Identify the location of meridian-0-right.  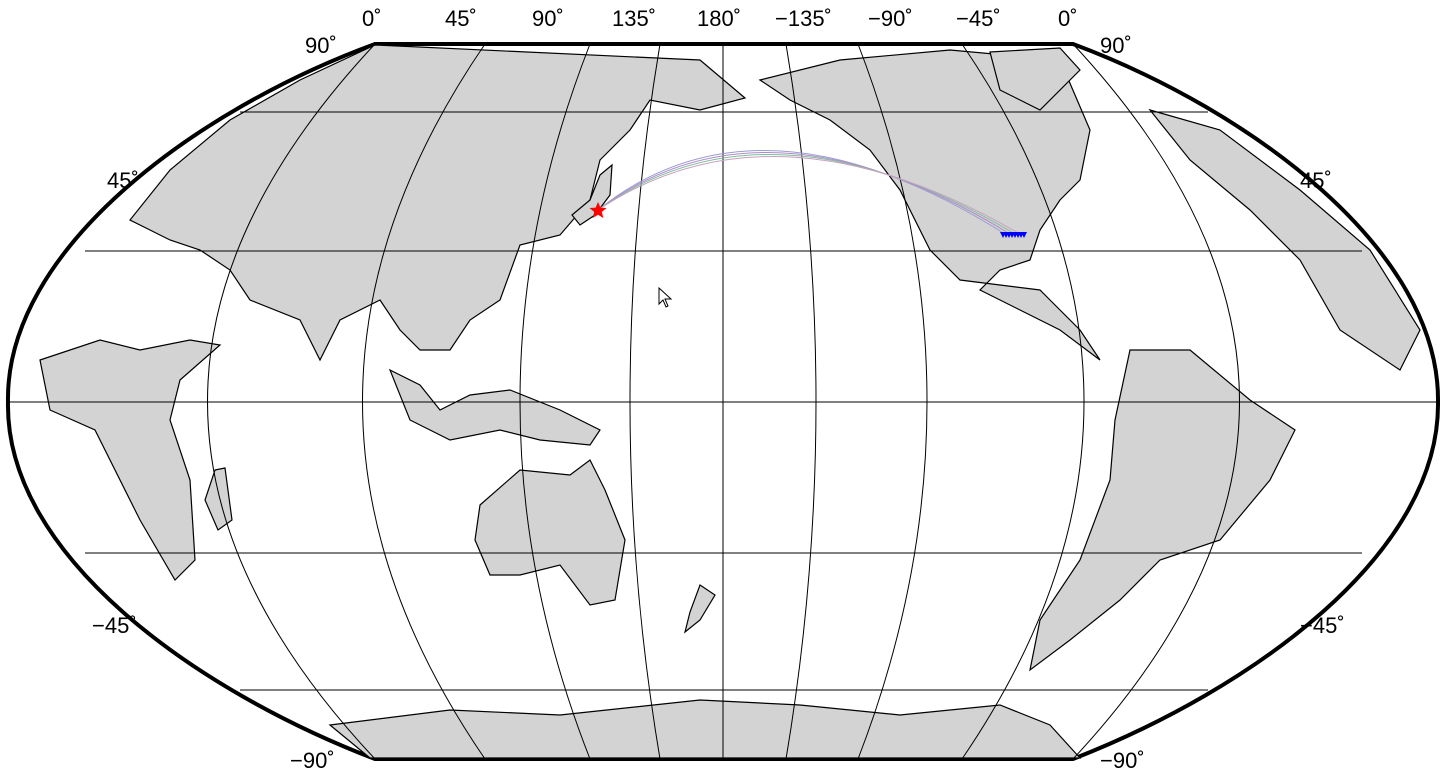
(1156, 401).